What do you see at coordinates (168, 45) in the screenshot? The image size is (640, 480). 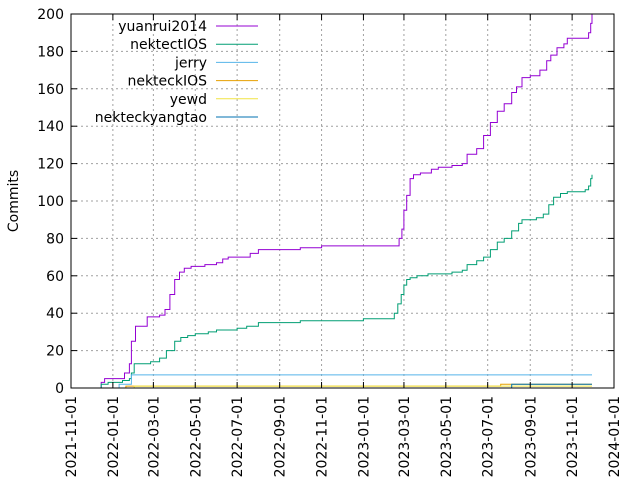 I see `legend-label: nektectIOS` at bounding box center [168, 45].